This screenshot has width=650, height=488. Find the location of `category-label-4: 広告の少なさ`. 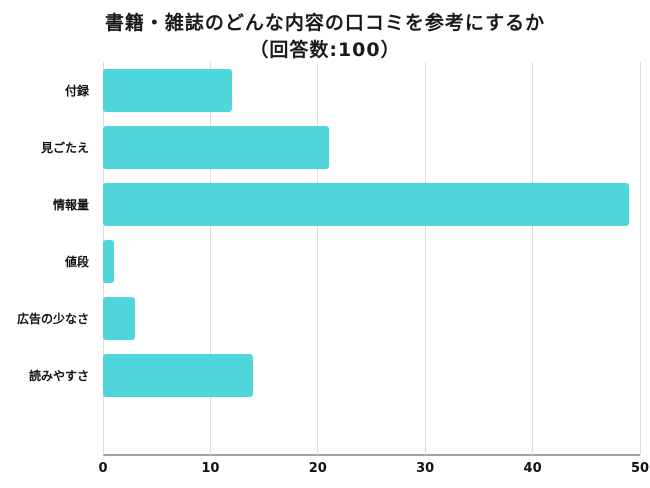

category-label-4: 広告の少なさ is located at coordinates (52, 319).